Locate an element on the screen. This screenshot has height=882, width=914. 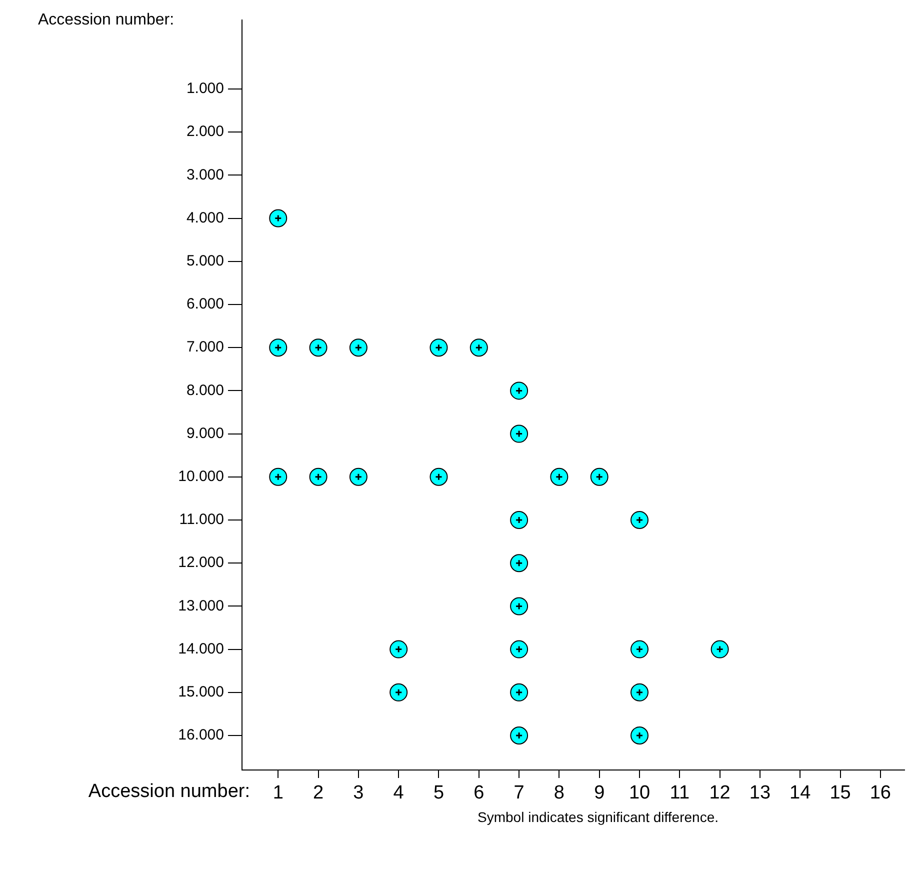
y-tick-label: 9.000 is located at coordinates (205, 433).